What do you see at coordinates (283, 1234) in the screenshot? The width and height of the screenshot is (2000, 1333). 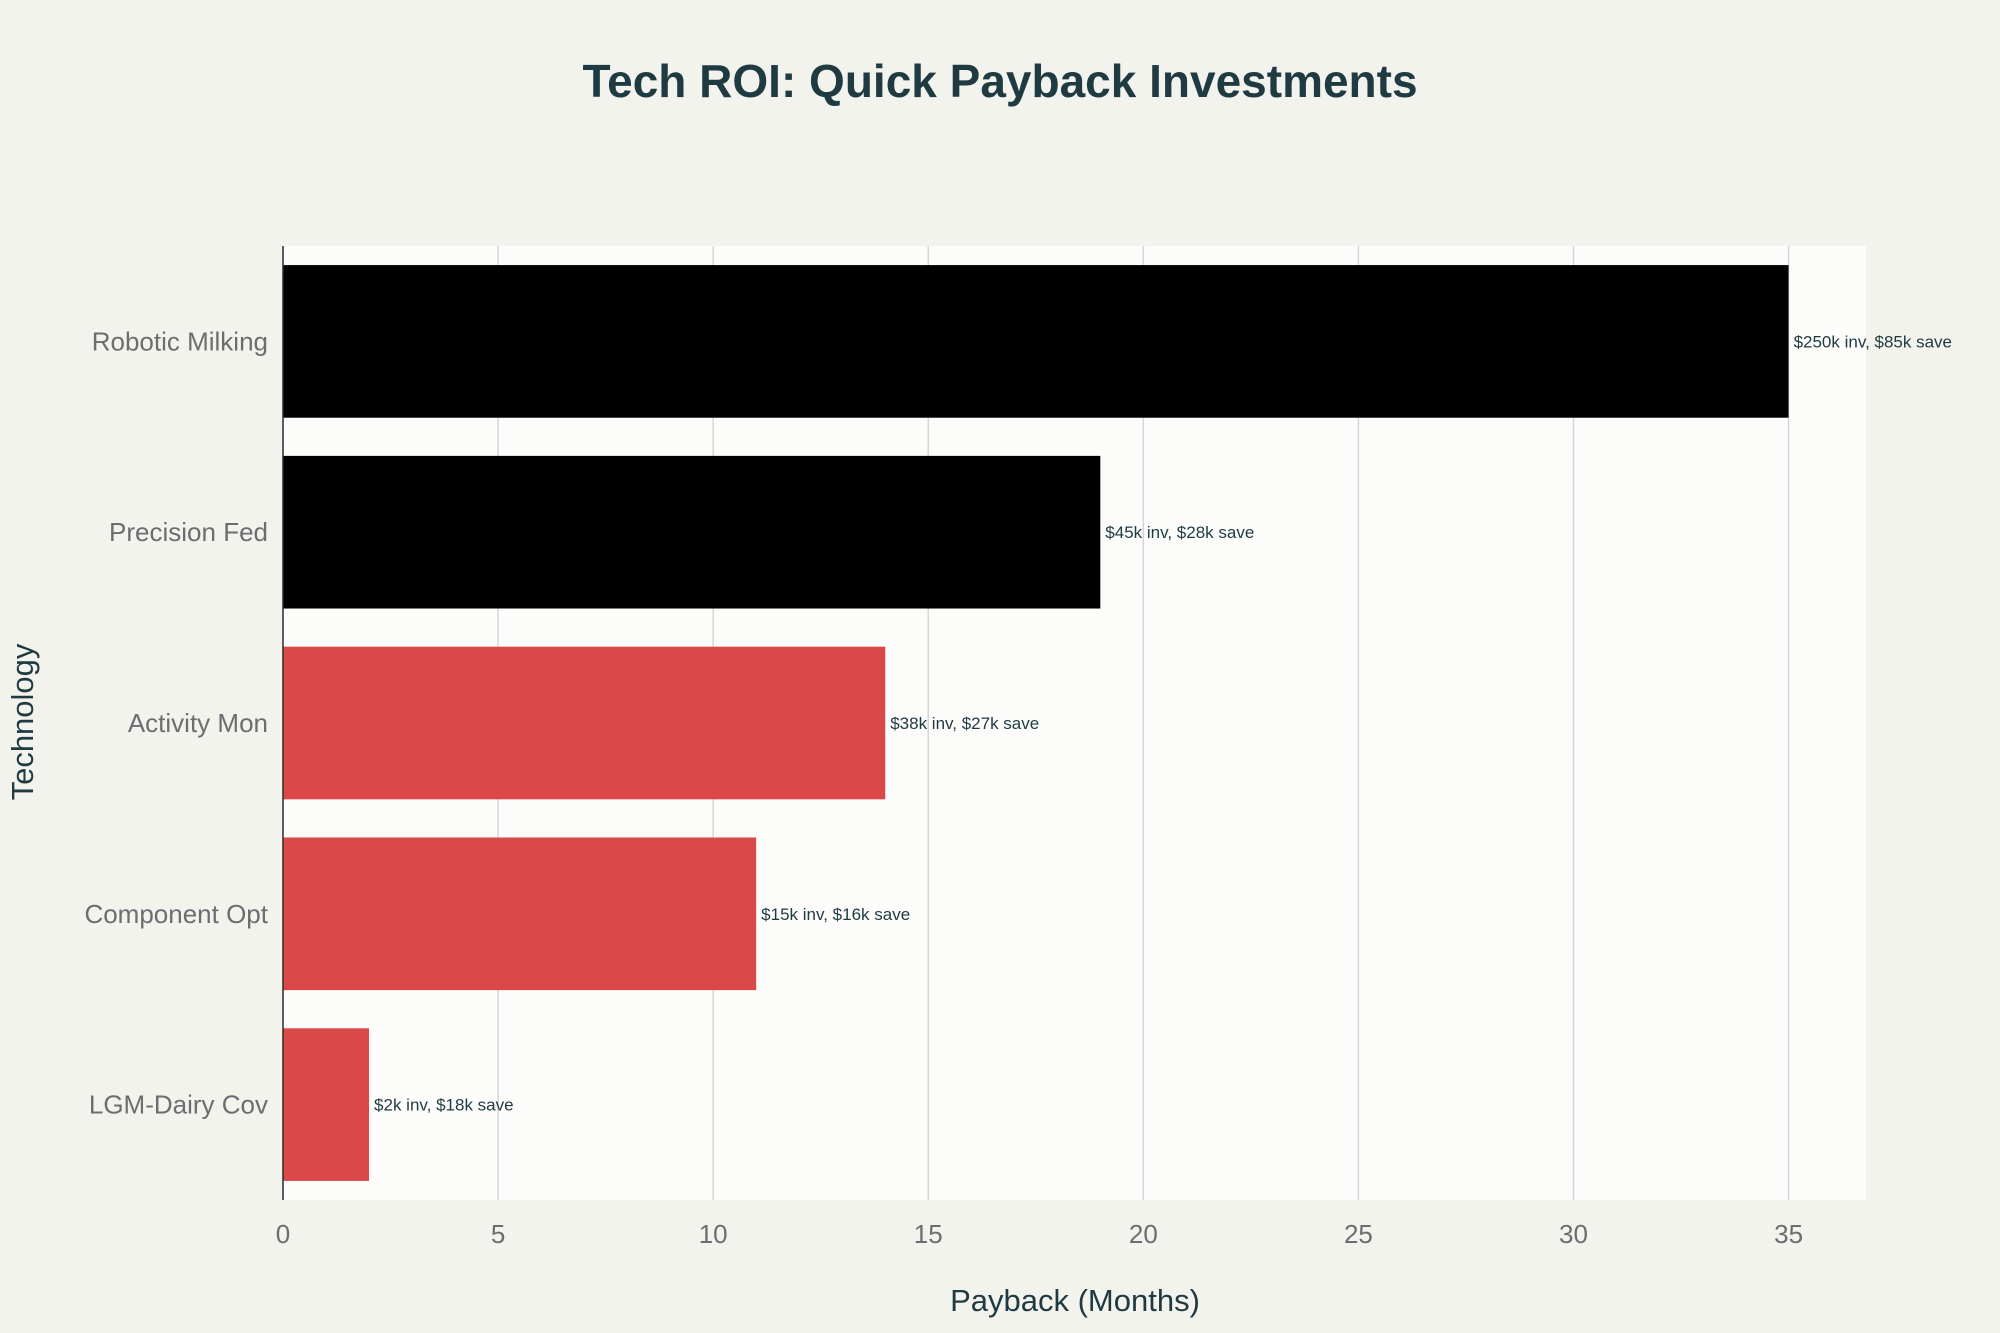 I see `x-tick-label: 0` at bounding box center [283, 1234].